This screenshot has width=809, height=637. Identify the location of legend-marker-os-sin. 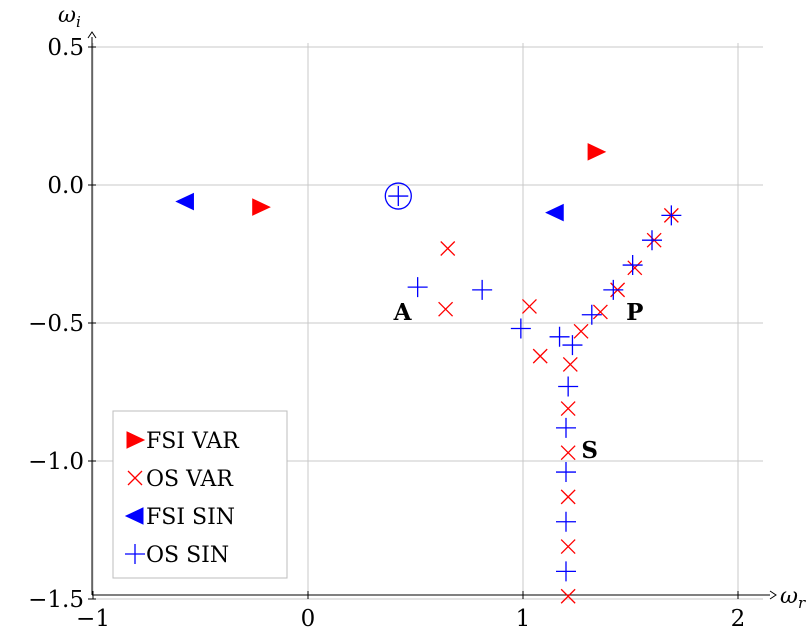
(135, 554).